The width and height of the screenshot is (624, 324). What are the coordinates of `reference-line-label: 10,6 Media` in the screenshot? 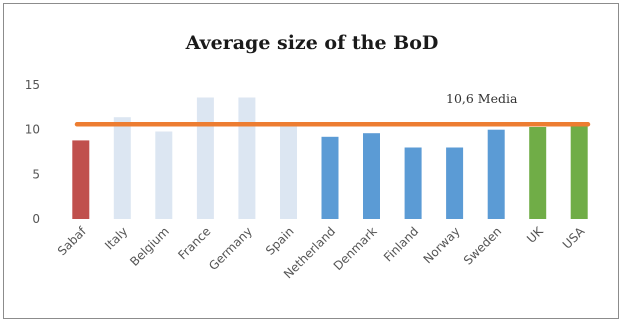 It's located at (482, 98).